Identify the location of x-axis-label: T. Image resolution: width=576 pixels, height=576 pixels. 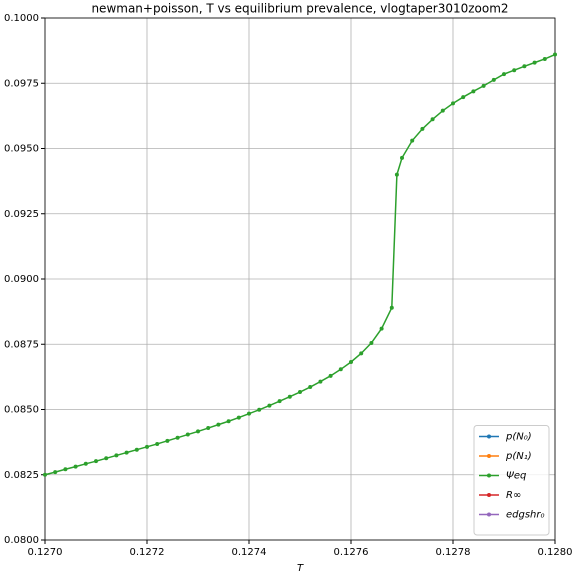
(300, 568).